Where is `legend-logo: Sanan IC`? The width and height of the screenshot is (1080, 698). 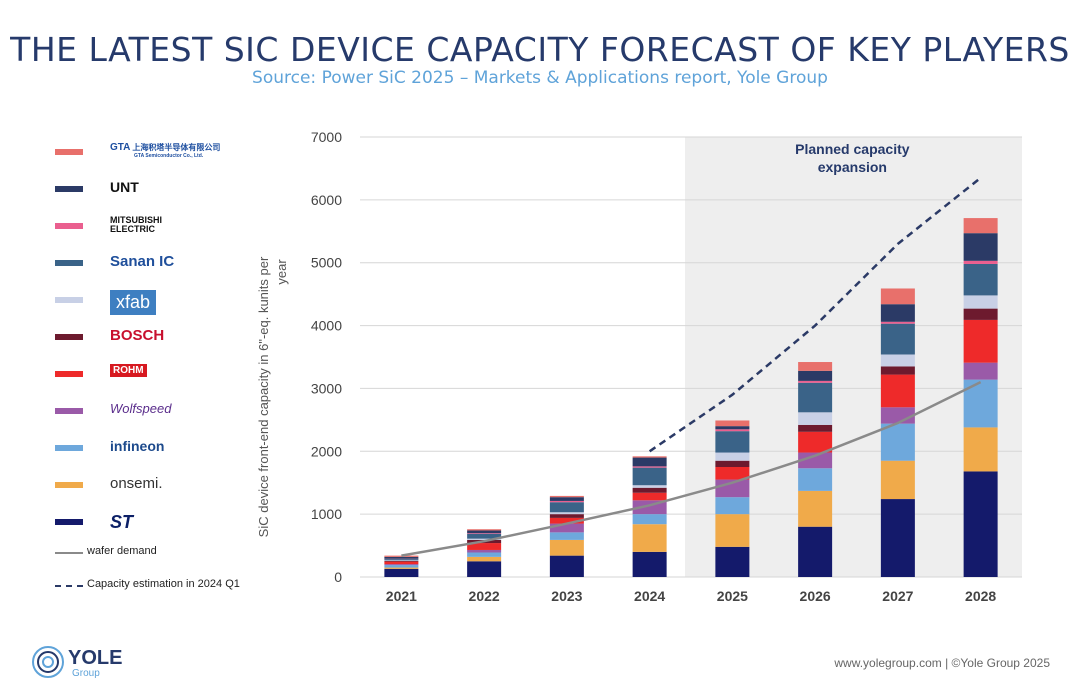 legend-logo: Sanan IC is located at coordinates (142, 261).